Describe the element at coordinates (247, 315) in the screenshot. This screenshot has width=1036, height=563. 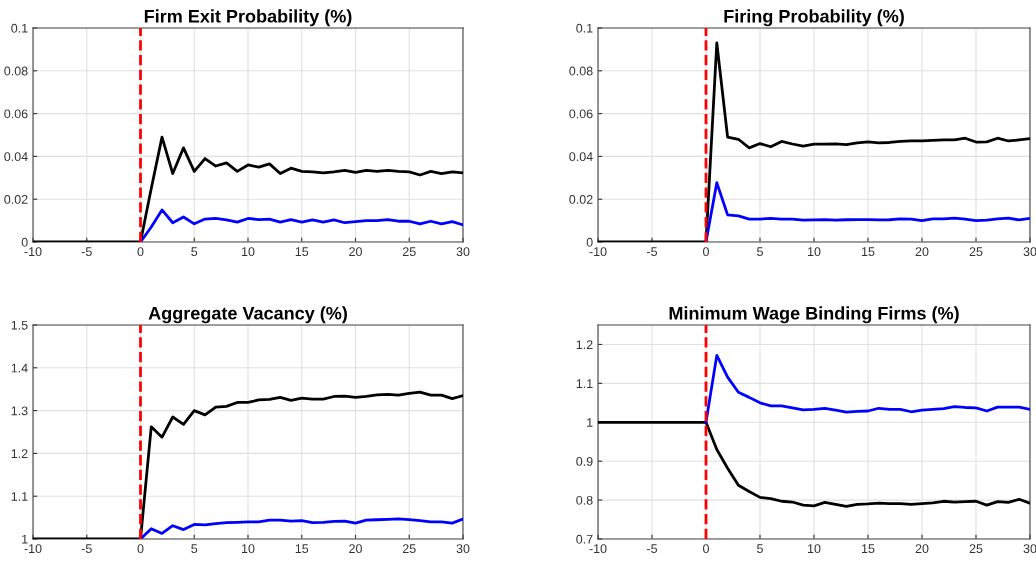
I see `chart-title: Aggregate Vacancy (%)` at that location.